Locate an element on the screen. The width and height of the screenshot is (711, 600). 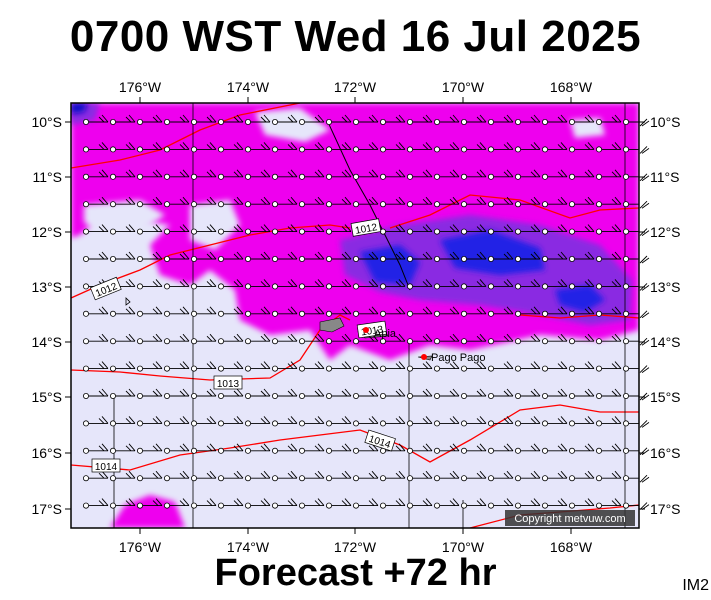
latitude-labels-left: 10°S 11°S 12°S 13°S 14°S 15°S 16°S 17°S is located at coordinates (46, 315).